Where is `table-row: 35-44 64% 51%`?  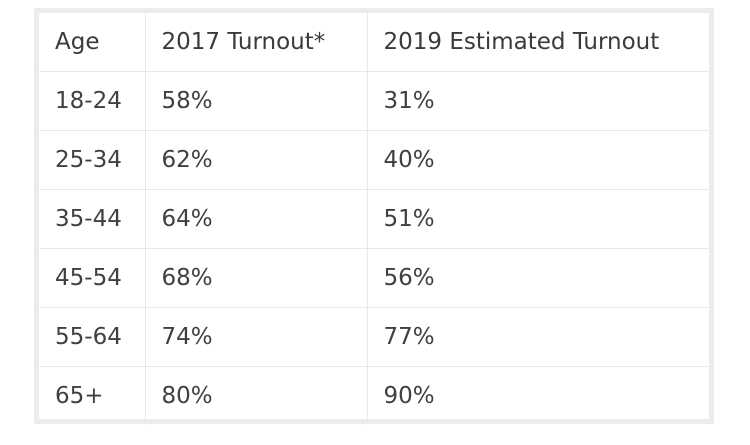
table-row: 35-44 64% 51% is located at coordinates (374, 219).